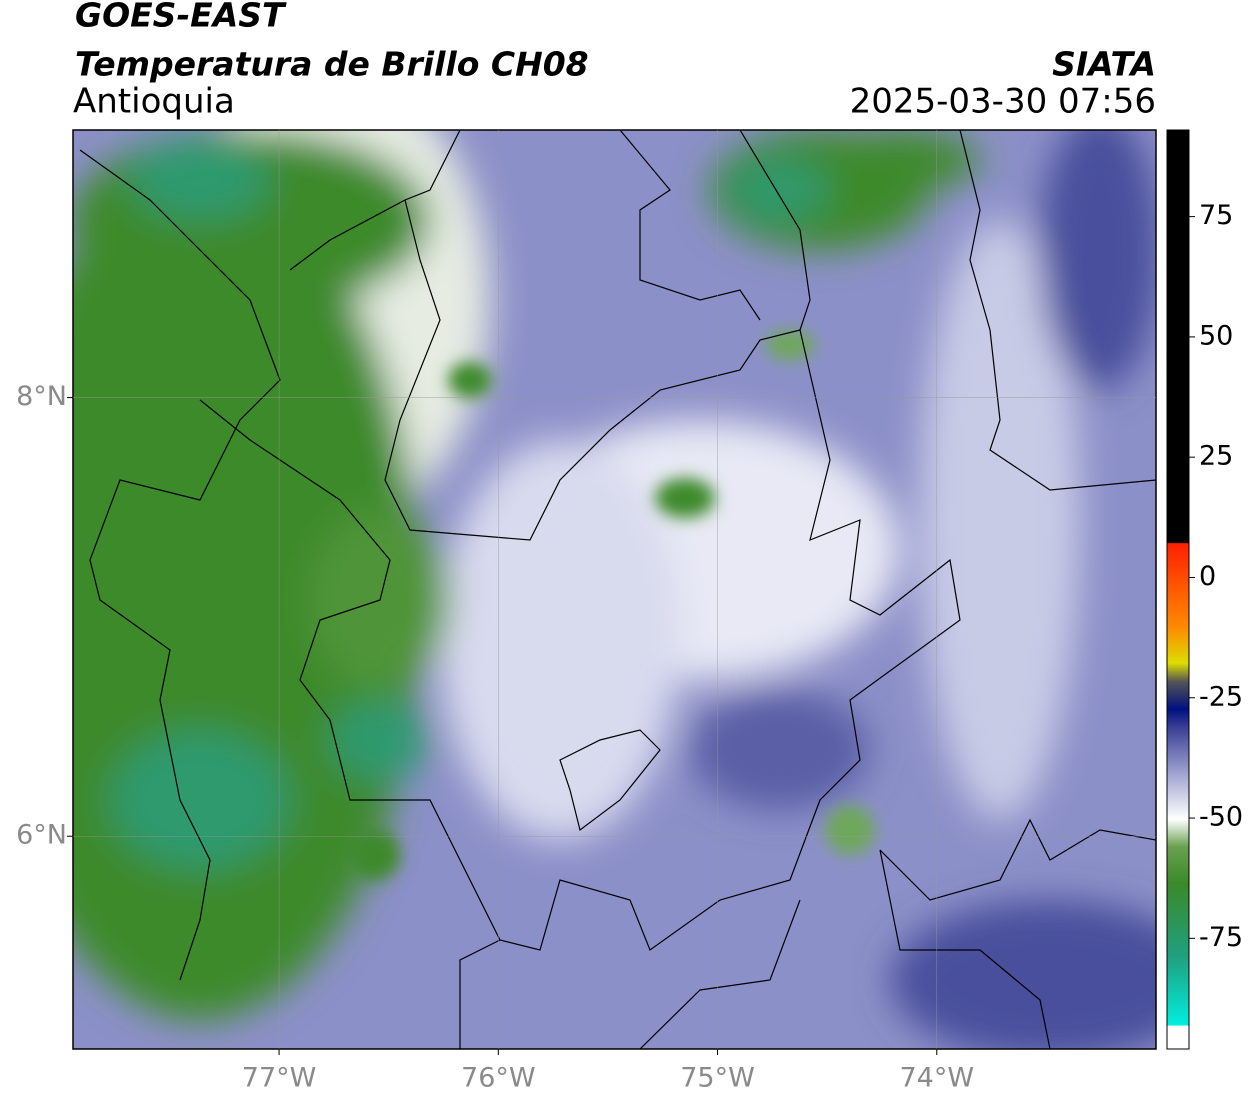 This screenshot has width=1252, height=1103. I want to click on lon-tick-label: 76°W, so click(498, 1078).